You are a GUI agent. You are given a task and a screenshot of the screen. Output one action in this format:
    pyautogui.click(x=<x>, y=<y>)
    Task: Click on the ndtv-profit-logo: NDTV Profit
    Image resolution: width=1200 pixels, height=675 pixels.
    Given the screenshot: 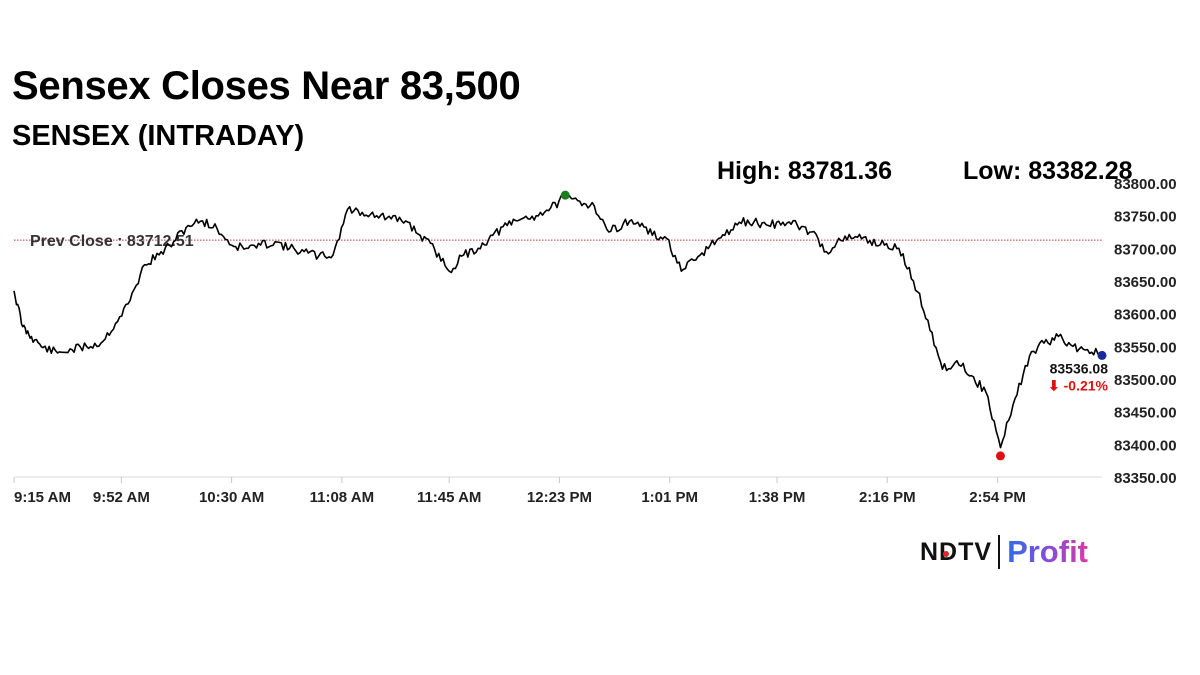 What is the action you would take?
    pyautogui.click(x=1004, y=552)
    